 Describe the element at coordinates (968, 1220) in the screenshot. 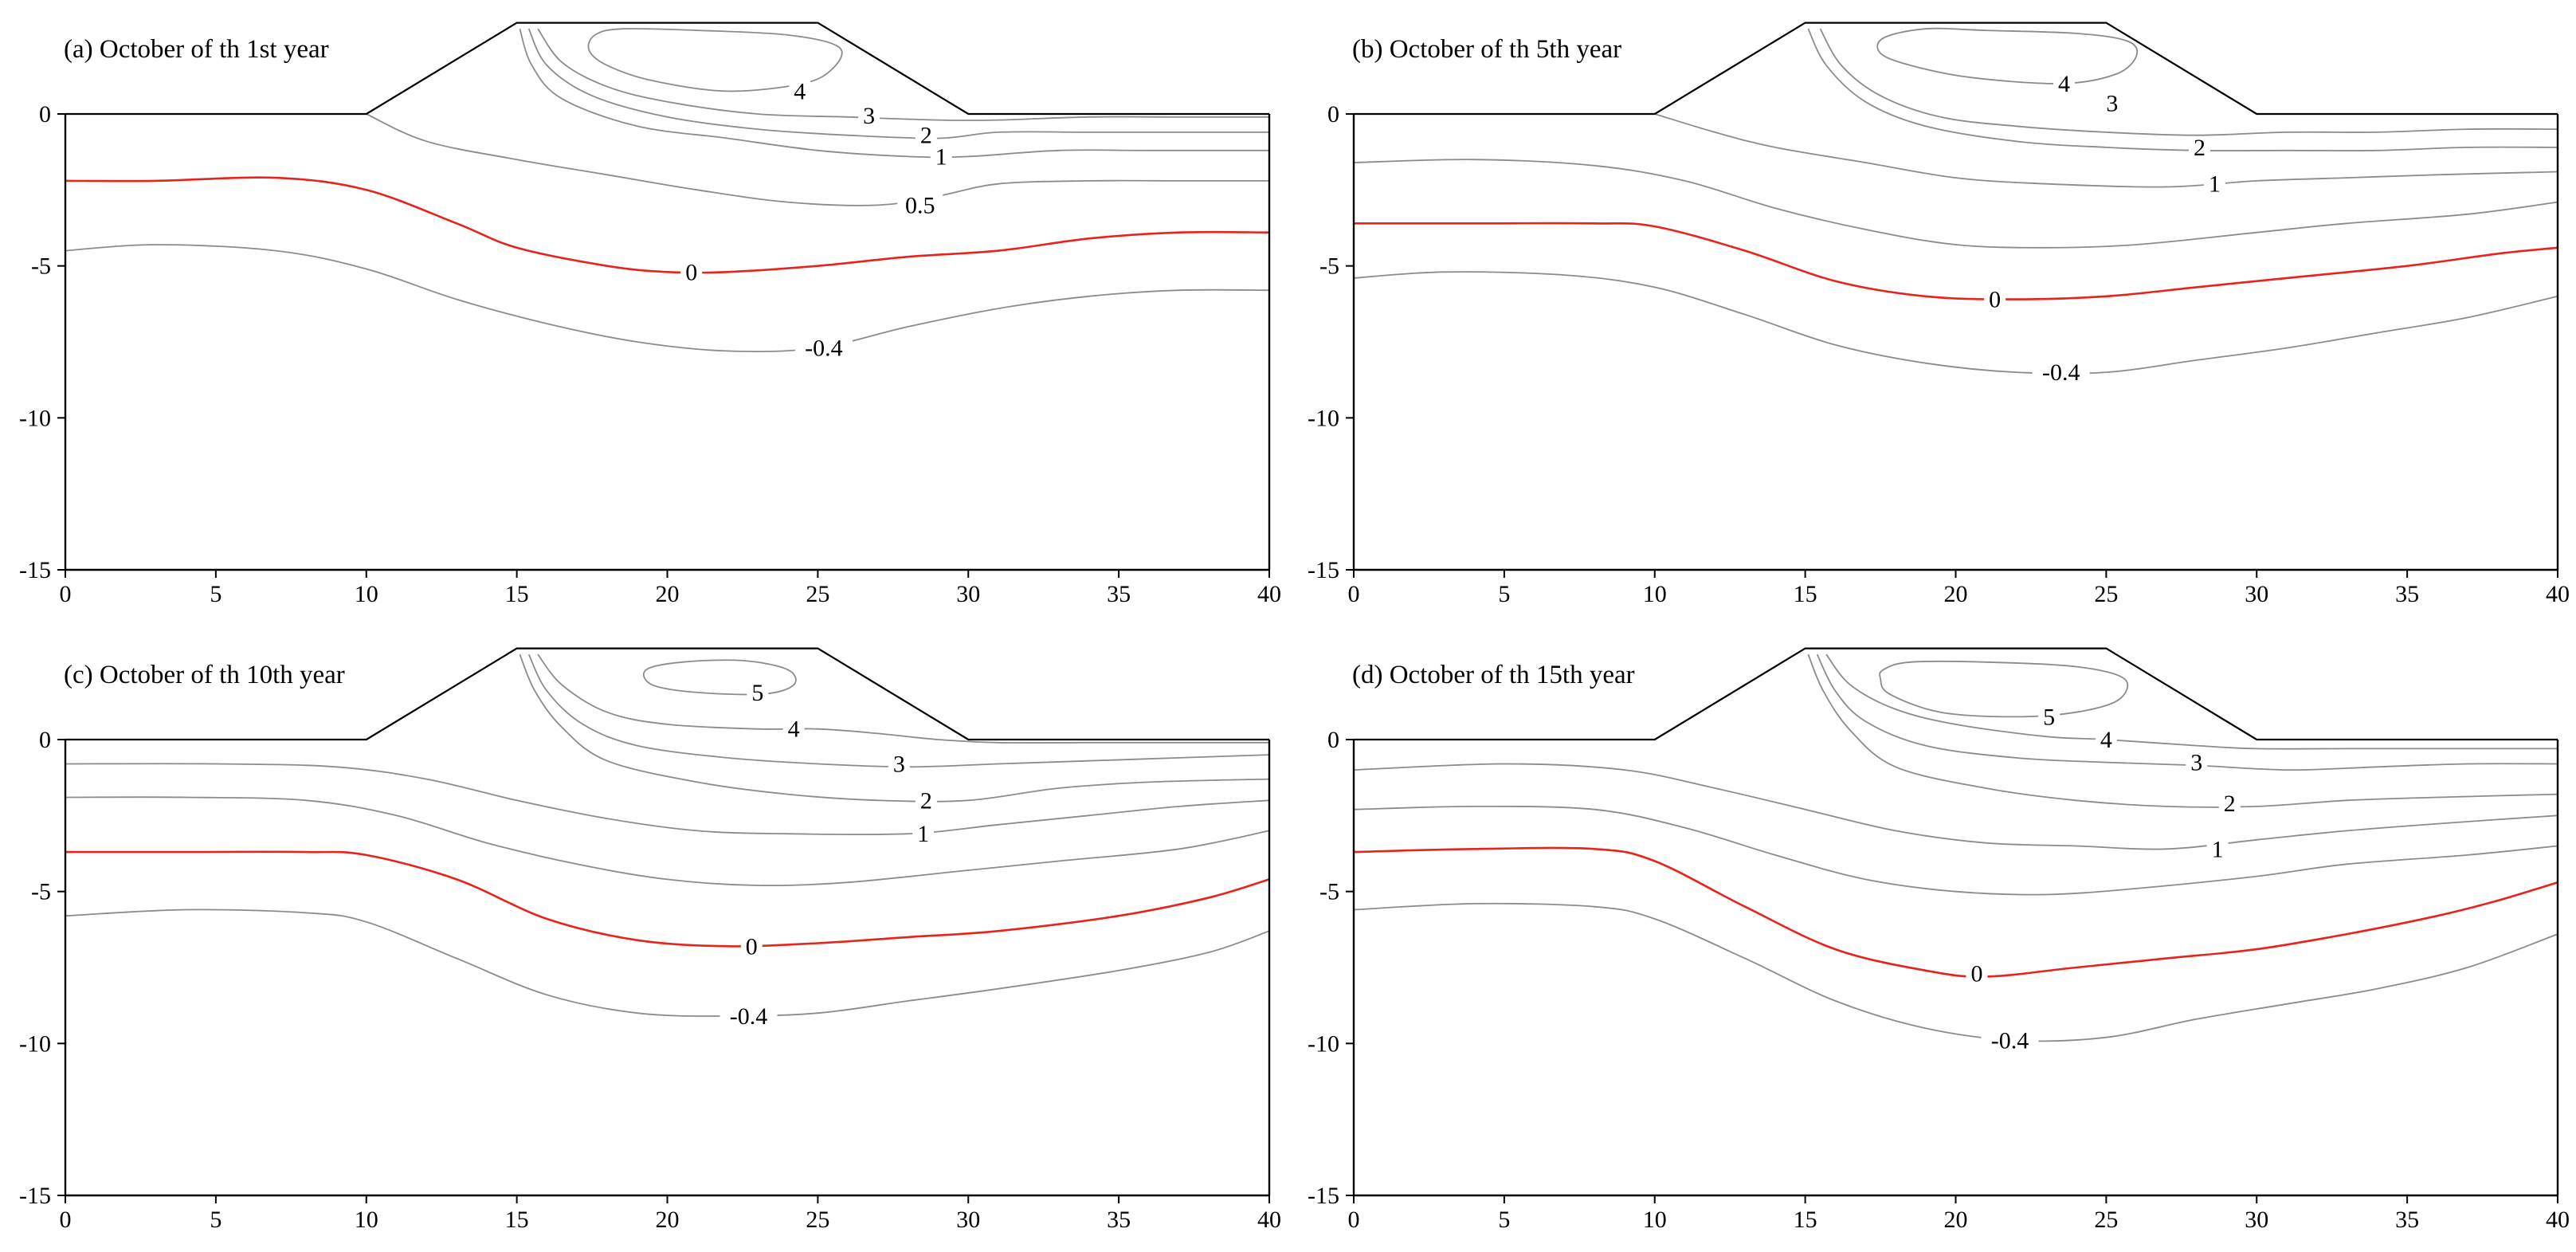

I see `x-tick-label: 30` at that location.